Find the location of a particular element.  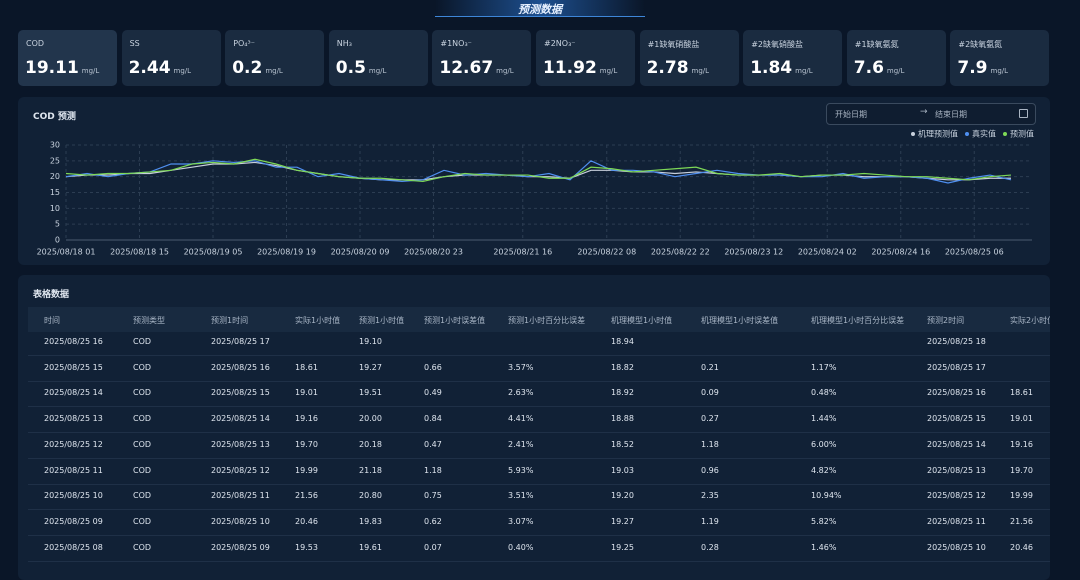

table-cell: 2025/08/25 08 is located at coordinates (73, 547).